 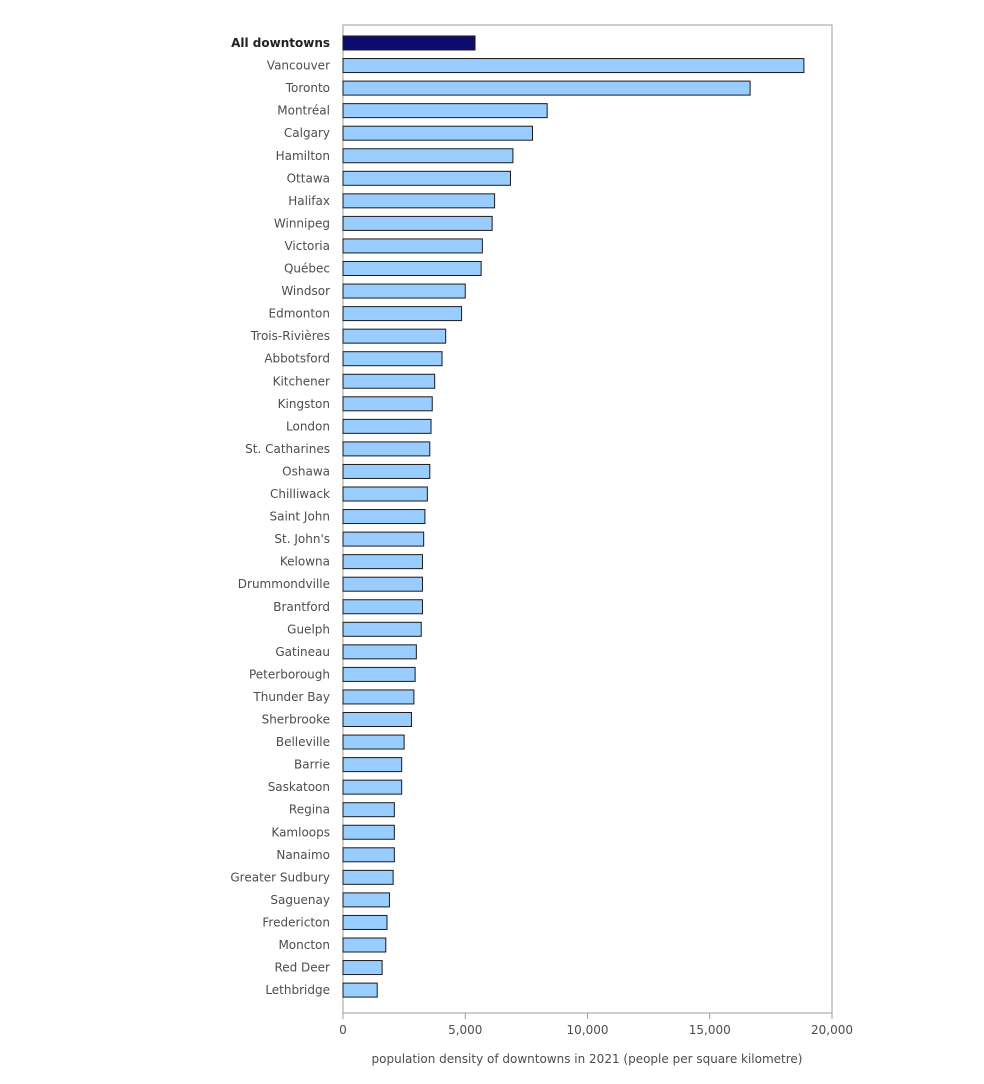 I want to click on category-label-moncton: Moncton, so click(x=304, y=945).